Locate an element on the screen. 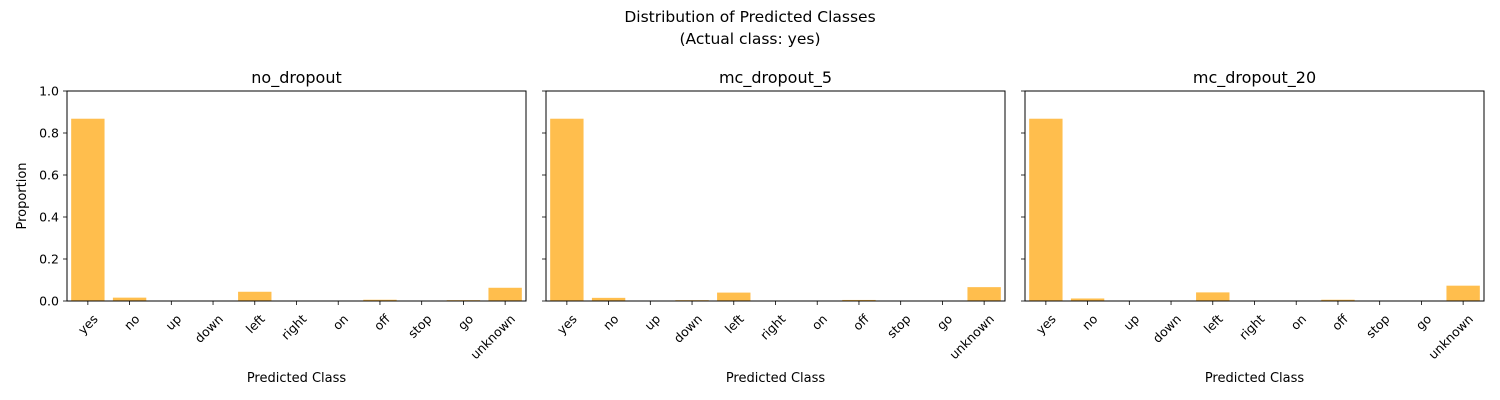 The width and height of the screenshot is (1500, 400). y-tick-label: 0.6 is located at coordinates (49, 175).